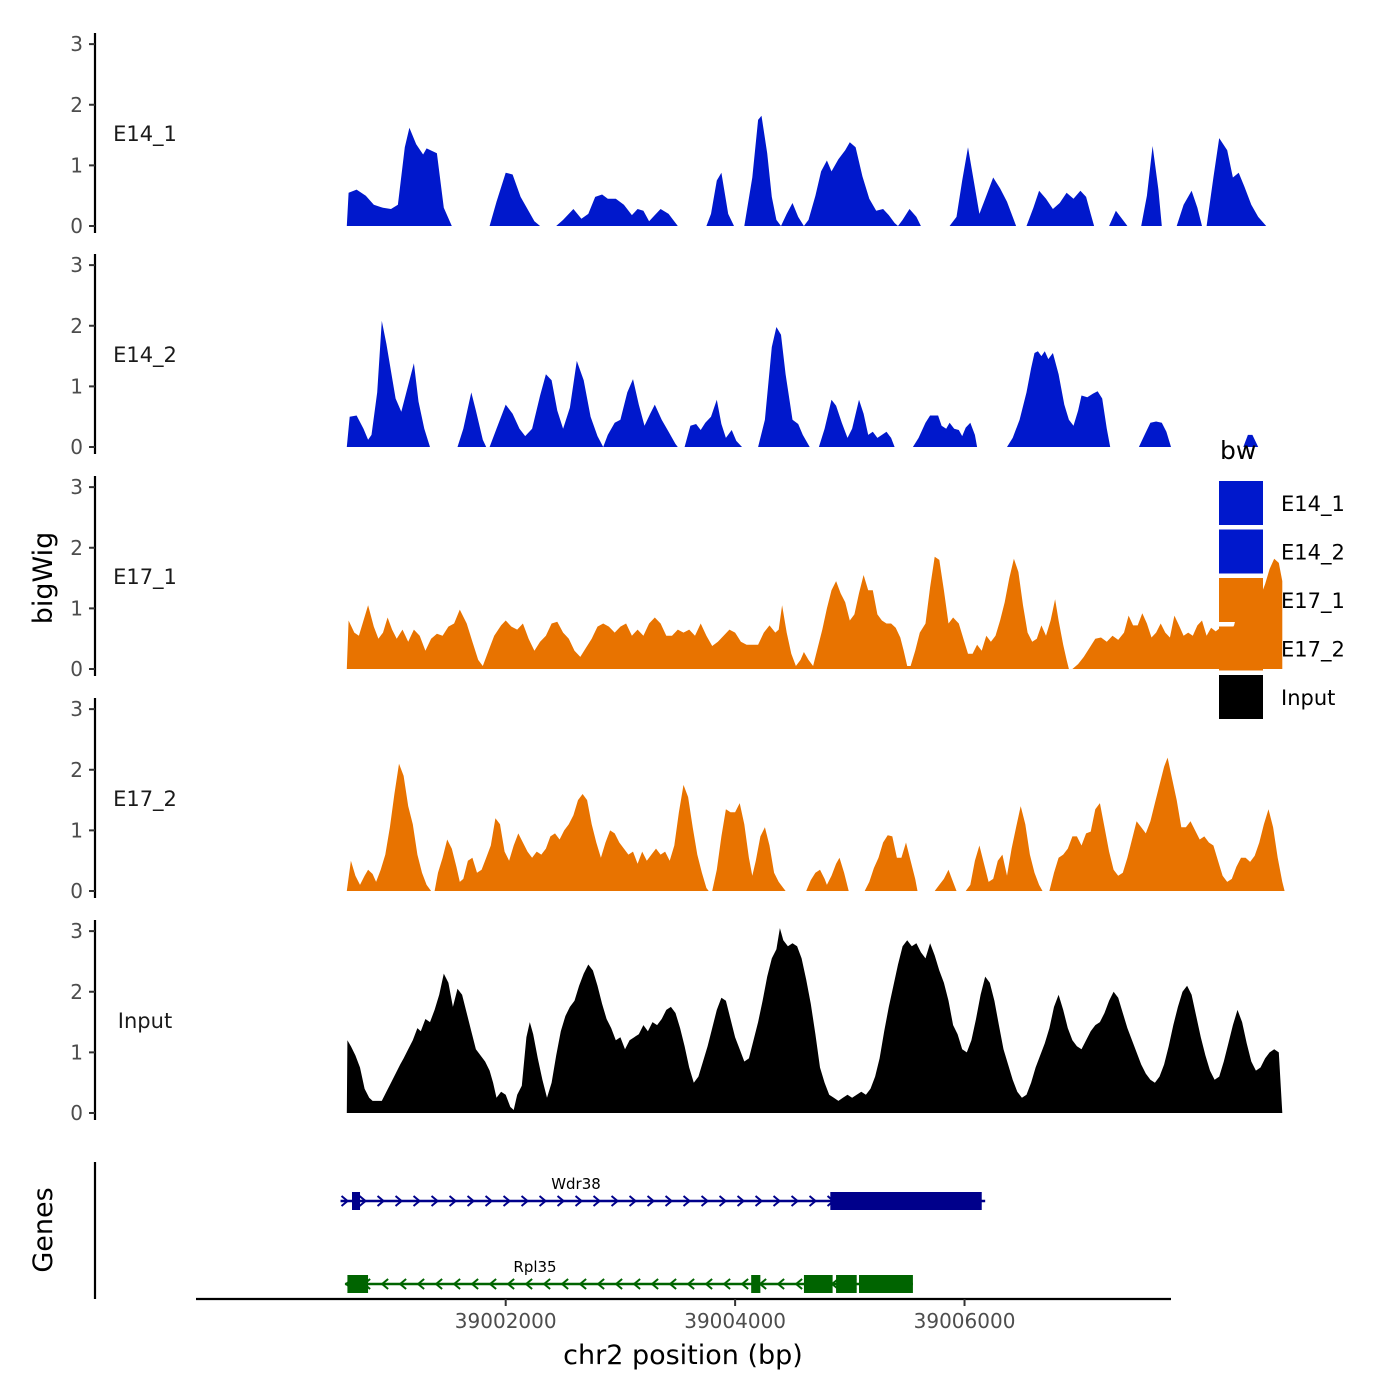  What do you see at coordinates (506, 1321) in the screenshot?
I see `x-tick-label: 39002000` at bounding box center [506, 1321].